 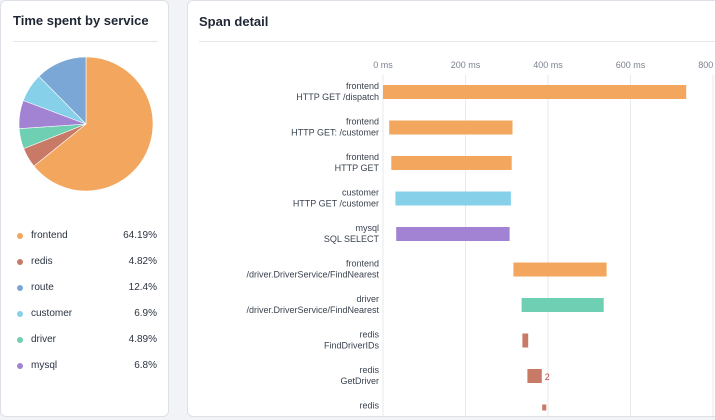 I want to click on legend-name: driver, so click(x=44, y=339).